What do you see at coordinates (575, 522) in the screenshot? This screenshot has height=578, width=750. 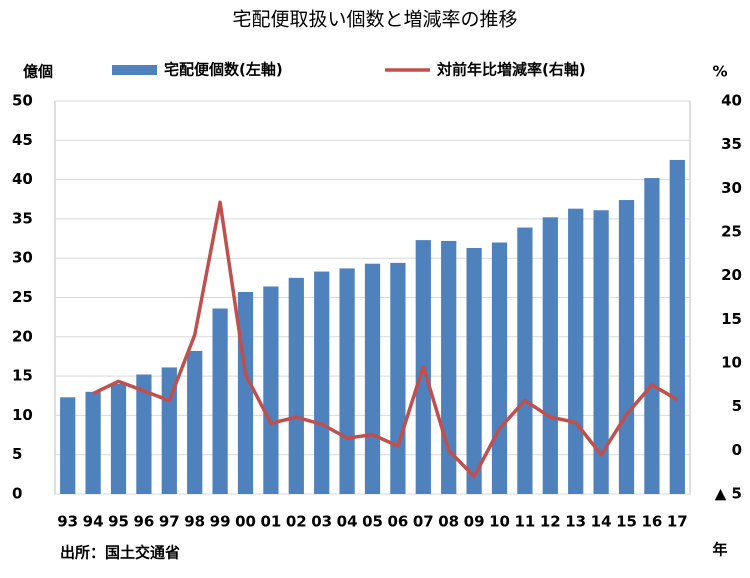 I see `x-tick-label: 13` at bounding box center [575, 522].